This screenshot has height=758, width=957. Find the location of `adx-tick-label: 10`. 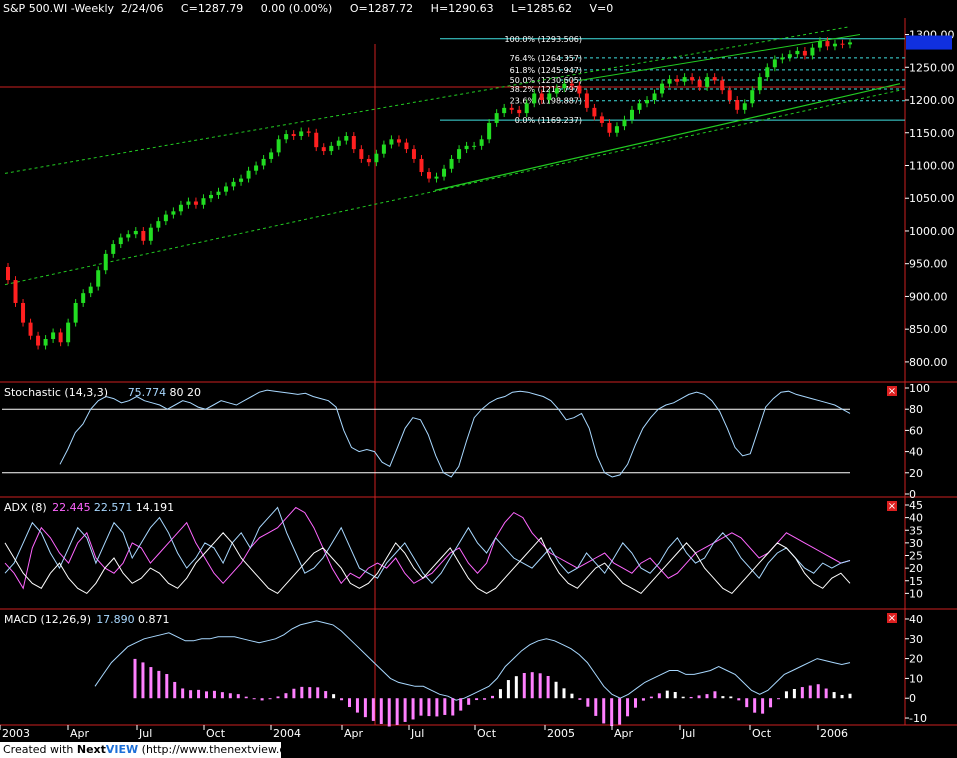

adx-tick-label: 10 is located at coordinates (916, 593).